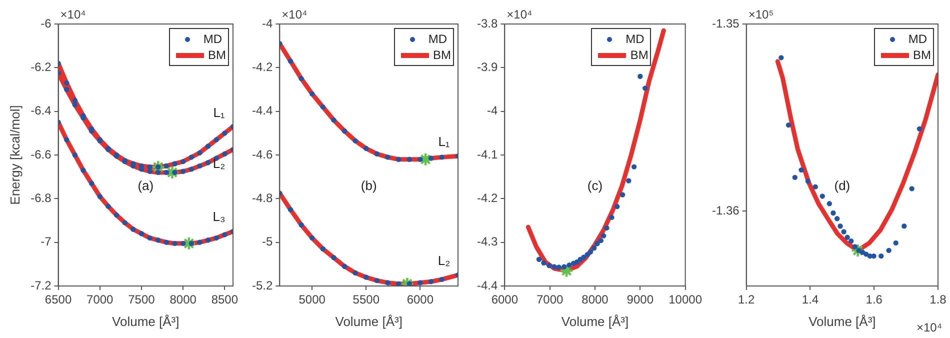 The width and height of the screenshot is (950, 338). I want to click on y-tick-label: -7.2, so click(41, 285).